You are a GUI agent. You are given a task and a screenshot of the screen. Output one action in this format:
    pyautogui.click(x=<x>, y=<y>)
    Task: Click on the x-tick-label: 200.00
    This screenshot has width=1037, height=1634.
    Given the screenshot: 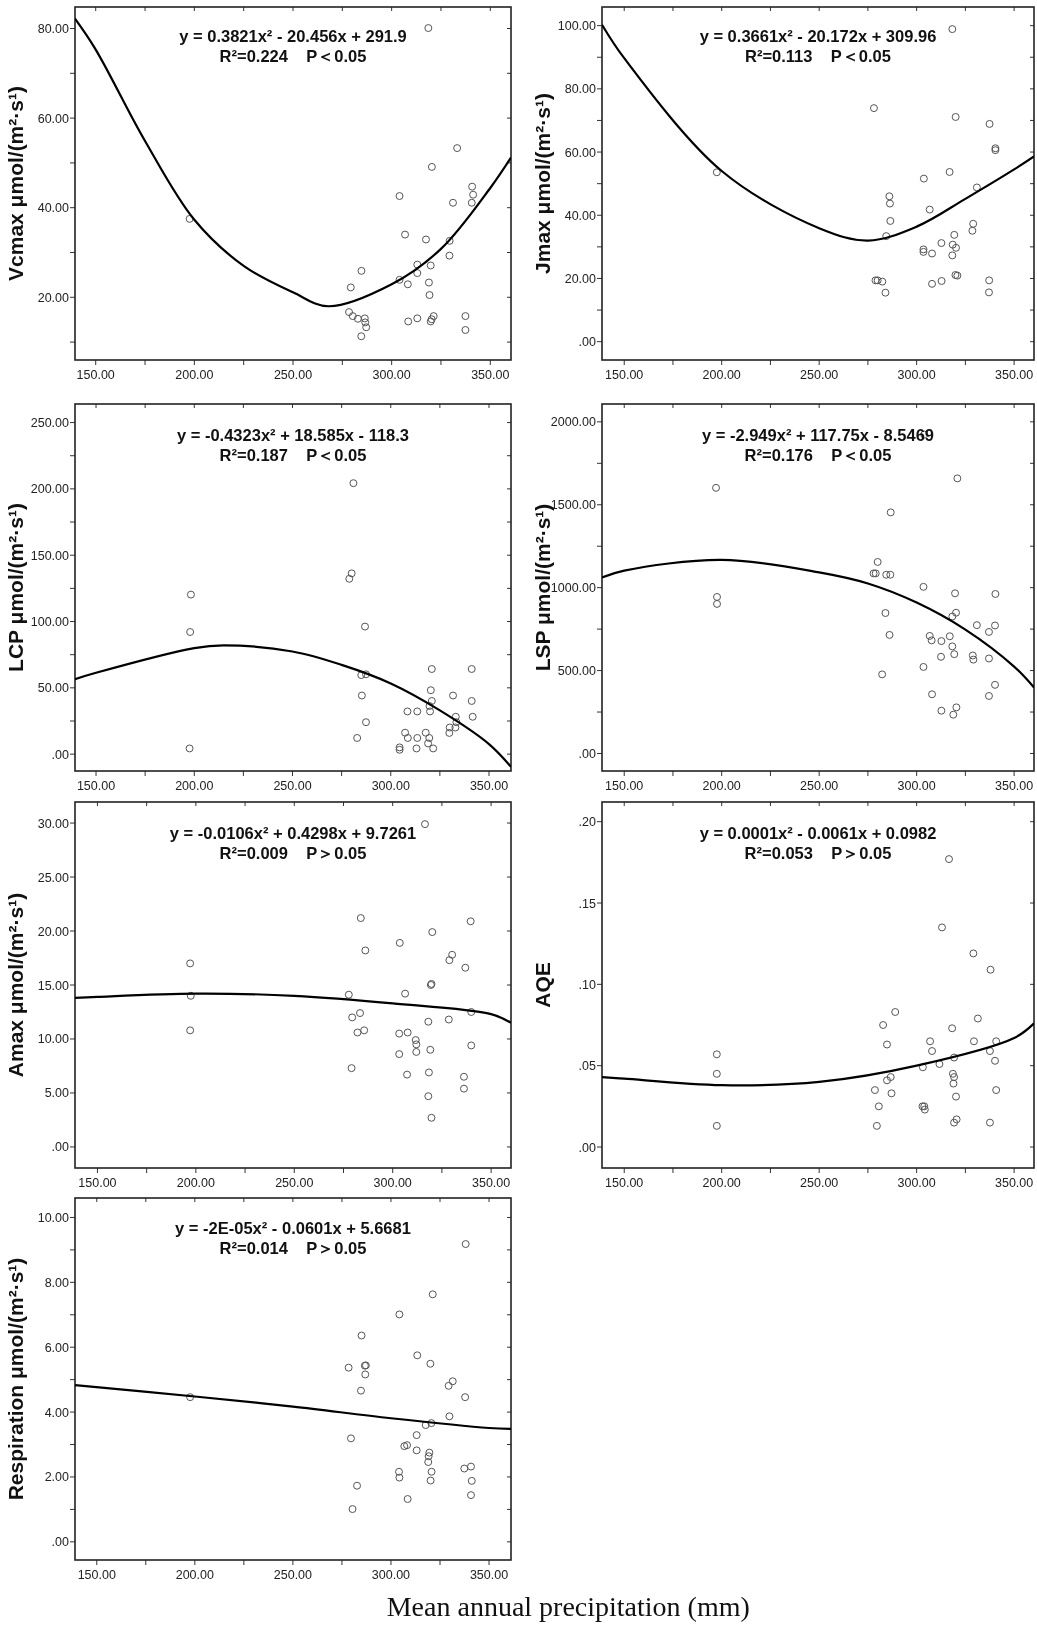 What is the action you would take?
    pyautogui.click(x=194, y=375)
    